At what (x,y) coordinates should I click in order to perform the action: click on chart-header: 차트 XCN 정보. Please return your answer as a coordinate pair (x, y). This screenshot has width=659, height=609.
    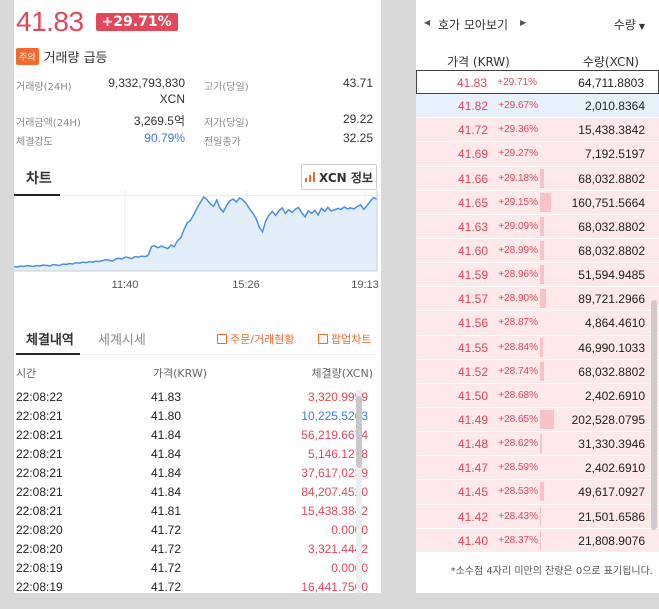
    Looking at the image, I should click on (197, 177).